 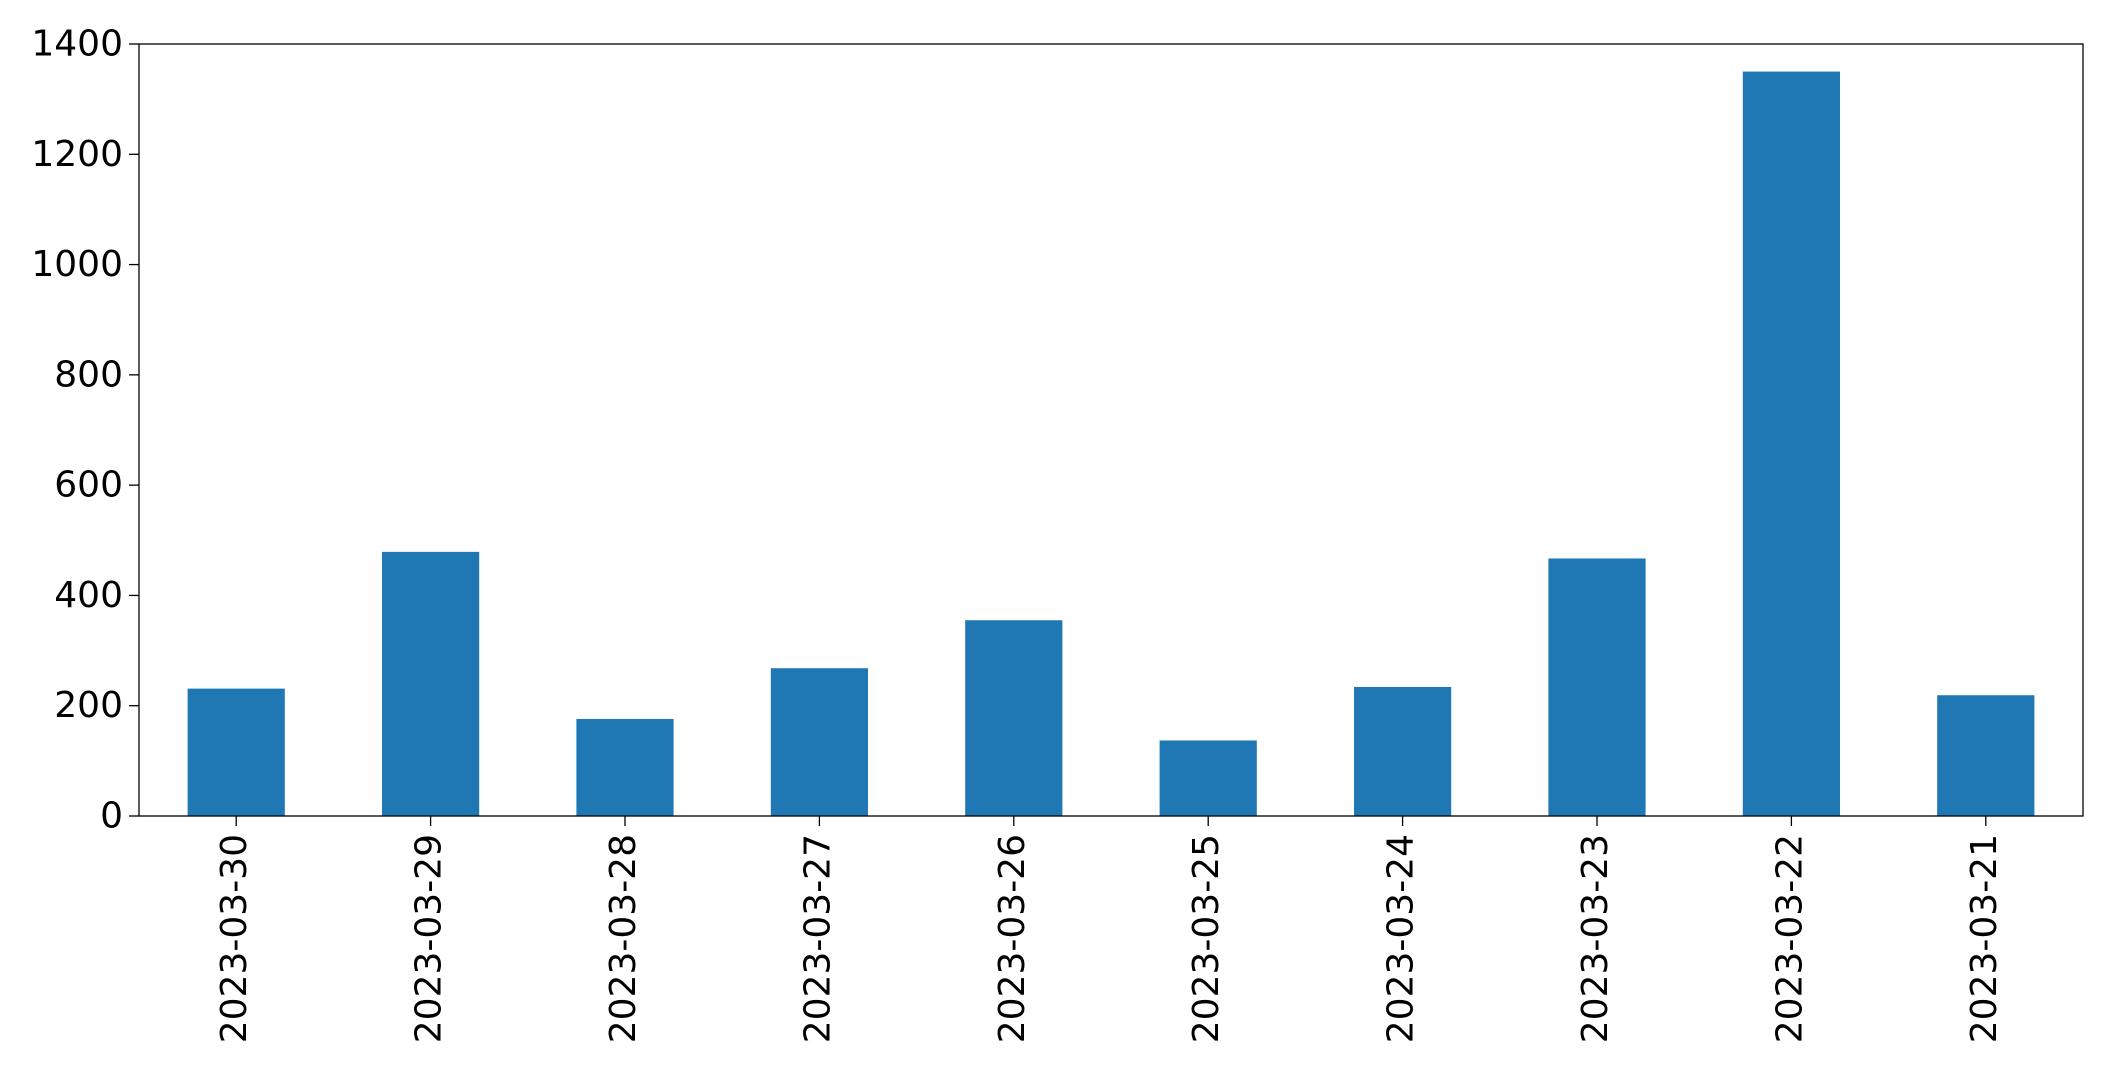 What do you see at coordinates (88, 485) in the screenshot?
I see `y-tick-label: 600` at bounding box center [88, 485].